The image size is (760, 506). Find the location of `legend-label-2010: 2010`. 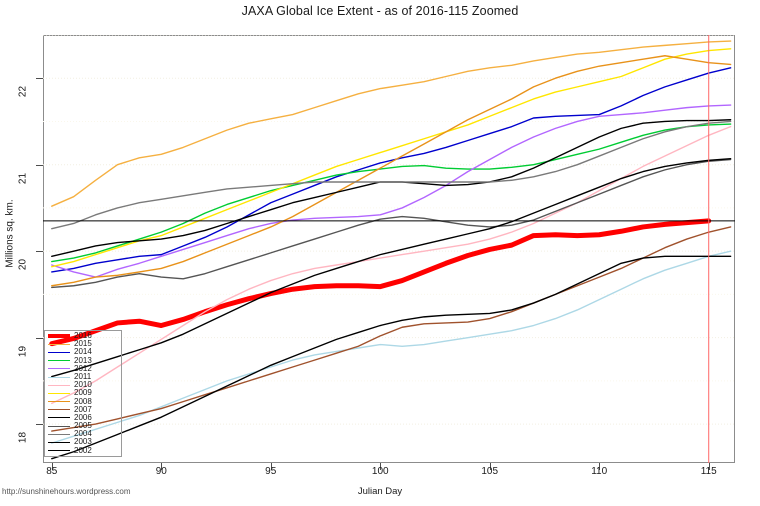

legend-label-2010: 2010 is located at coordinates (83, 385).